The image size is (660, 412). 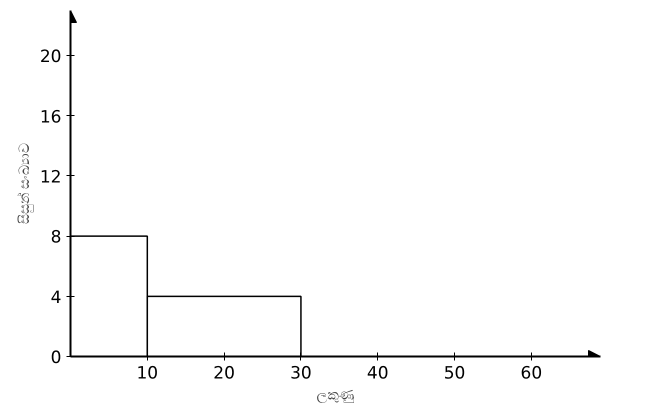 I want to click on x-axis-title: ලකුණු, so click(x=335, y=395).